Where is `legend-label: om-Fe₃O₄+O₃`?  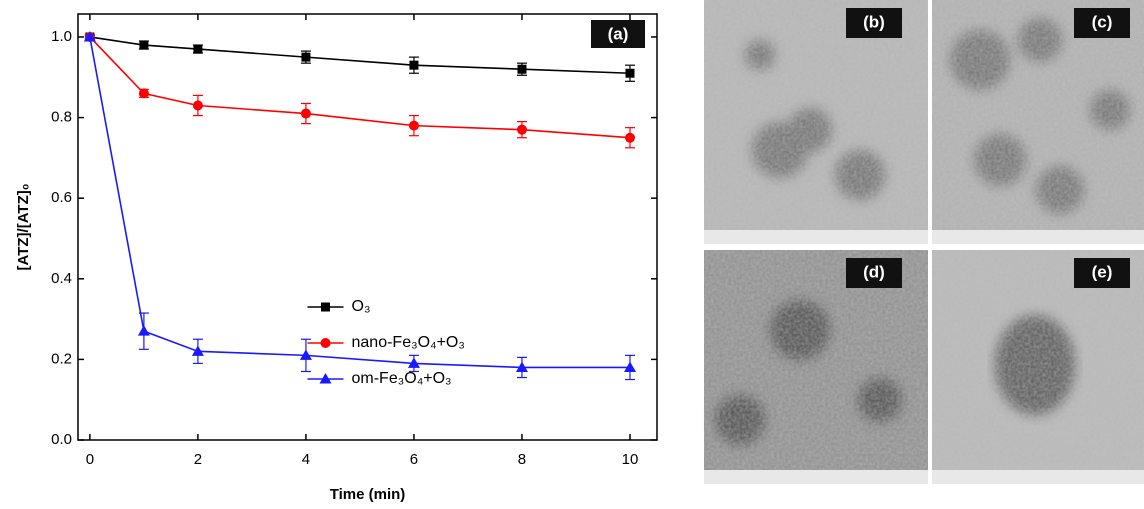 legend-label: om-Fe₃O₄+O₃ is located at coordinates (402, 378).